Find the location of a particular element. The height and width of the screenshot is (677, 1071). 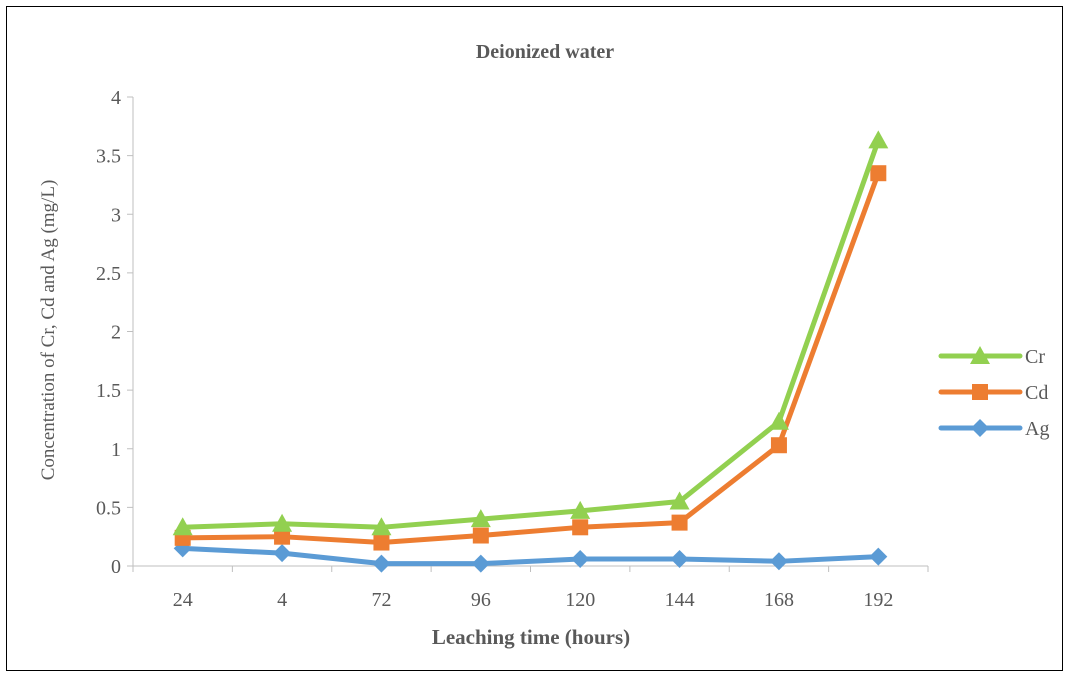

y-axis-title: Concentration of Cr, Cd and Ag (mg/L) is located at coordinates (48, 330).